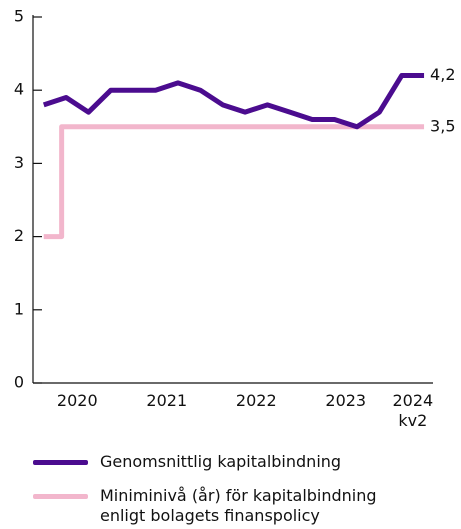  I want to click on x-tick-label: 2023, so click(346, 400).